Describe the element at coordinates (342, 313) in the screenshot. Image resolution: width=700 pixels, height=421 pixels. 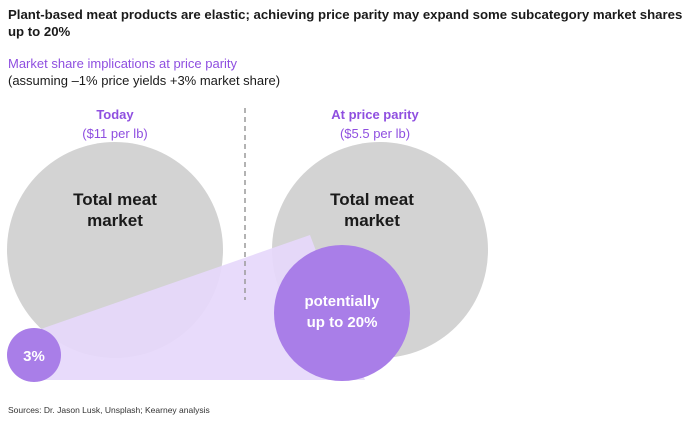
I see `parity-share-circle` at that location.